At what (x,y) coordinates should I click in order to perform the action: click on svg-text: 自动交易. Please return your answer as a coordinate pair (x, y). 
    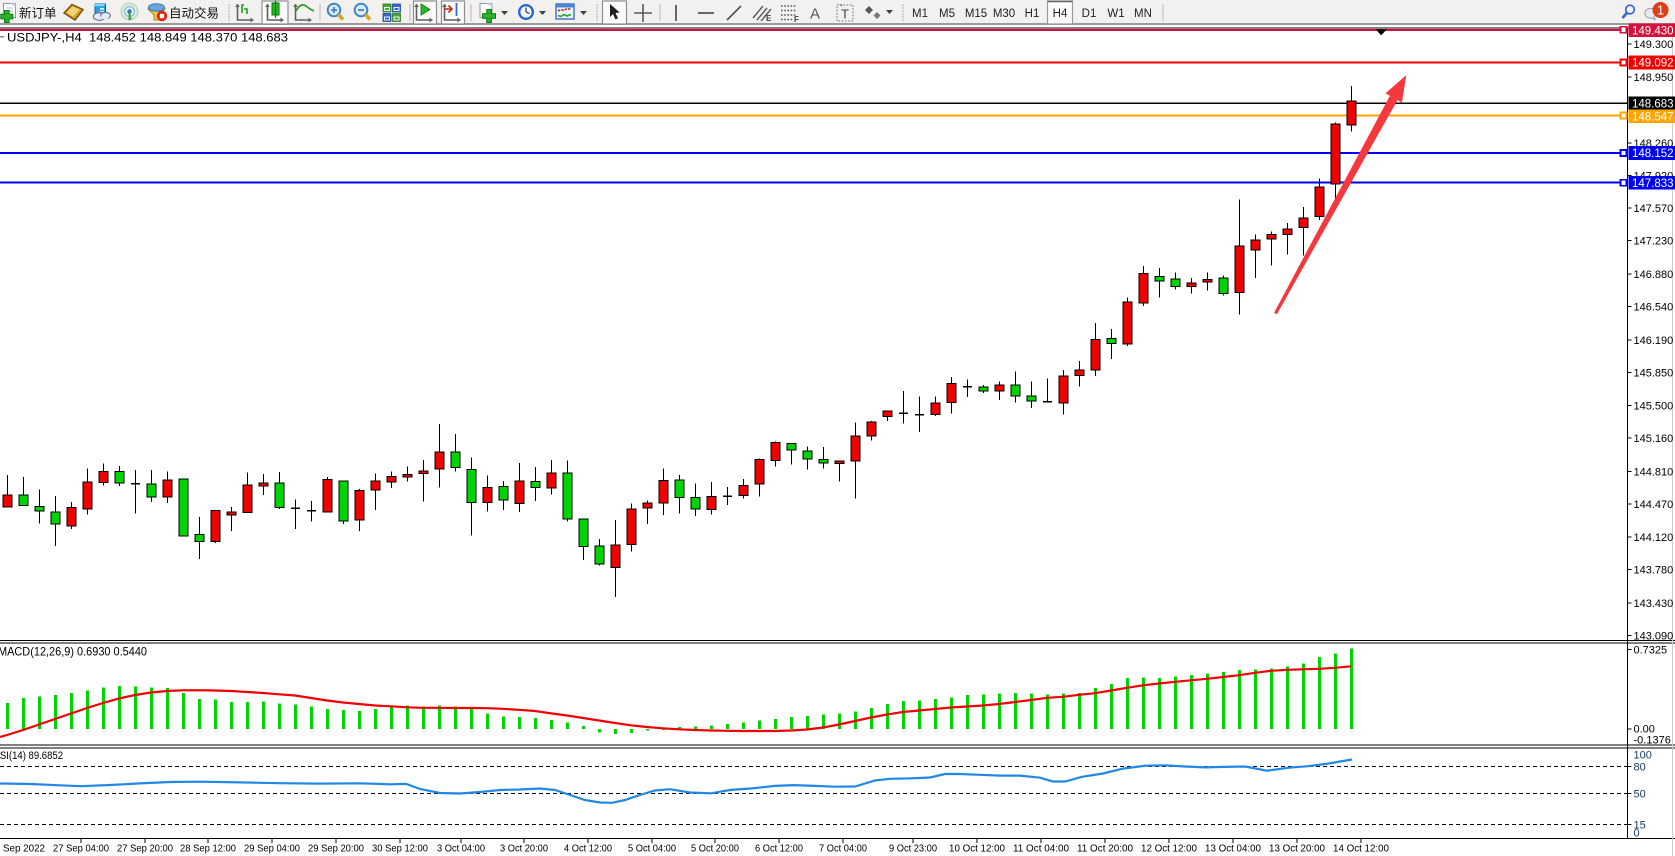
    Looking at the image, I should click on (194, 13).